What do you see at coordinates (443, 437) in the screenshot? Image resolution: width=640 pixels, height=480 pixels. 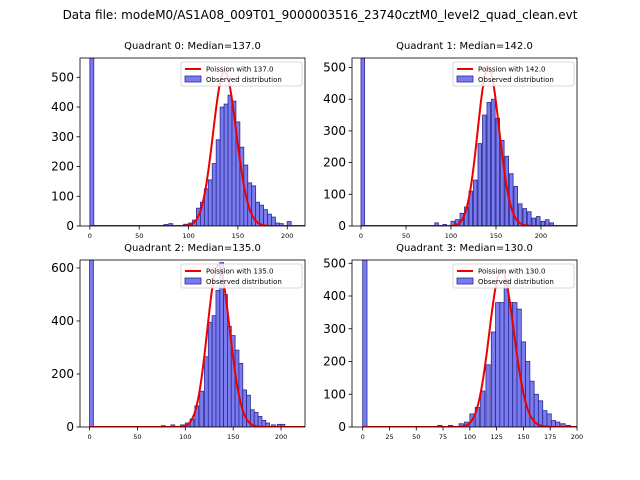 I see `x-tick-label: 75` at bounding box center [443, 437].